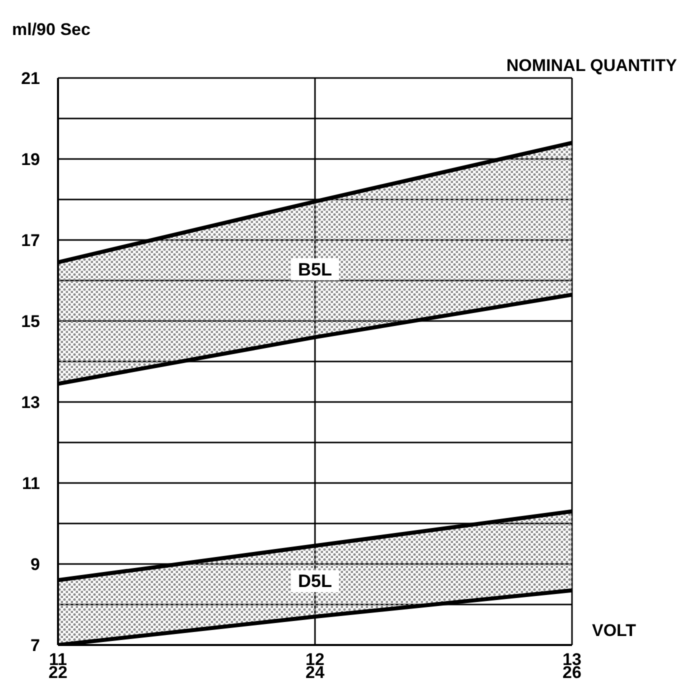 This screenshot has width=685, height=694. I want to click on text: B5L, so click(315, 269).